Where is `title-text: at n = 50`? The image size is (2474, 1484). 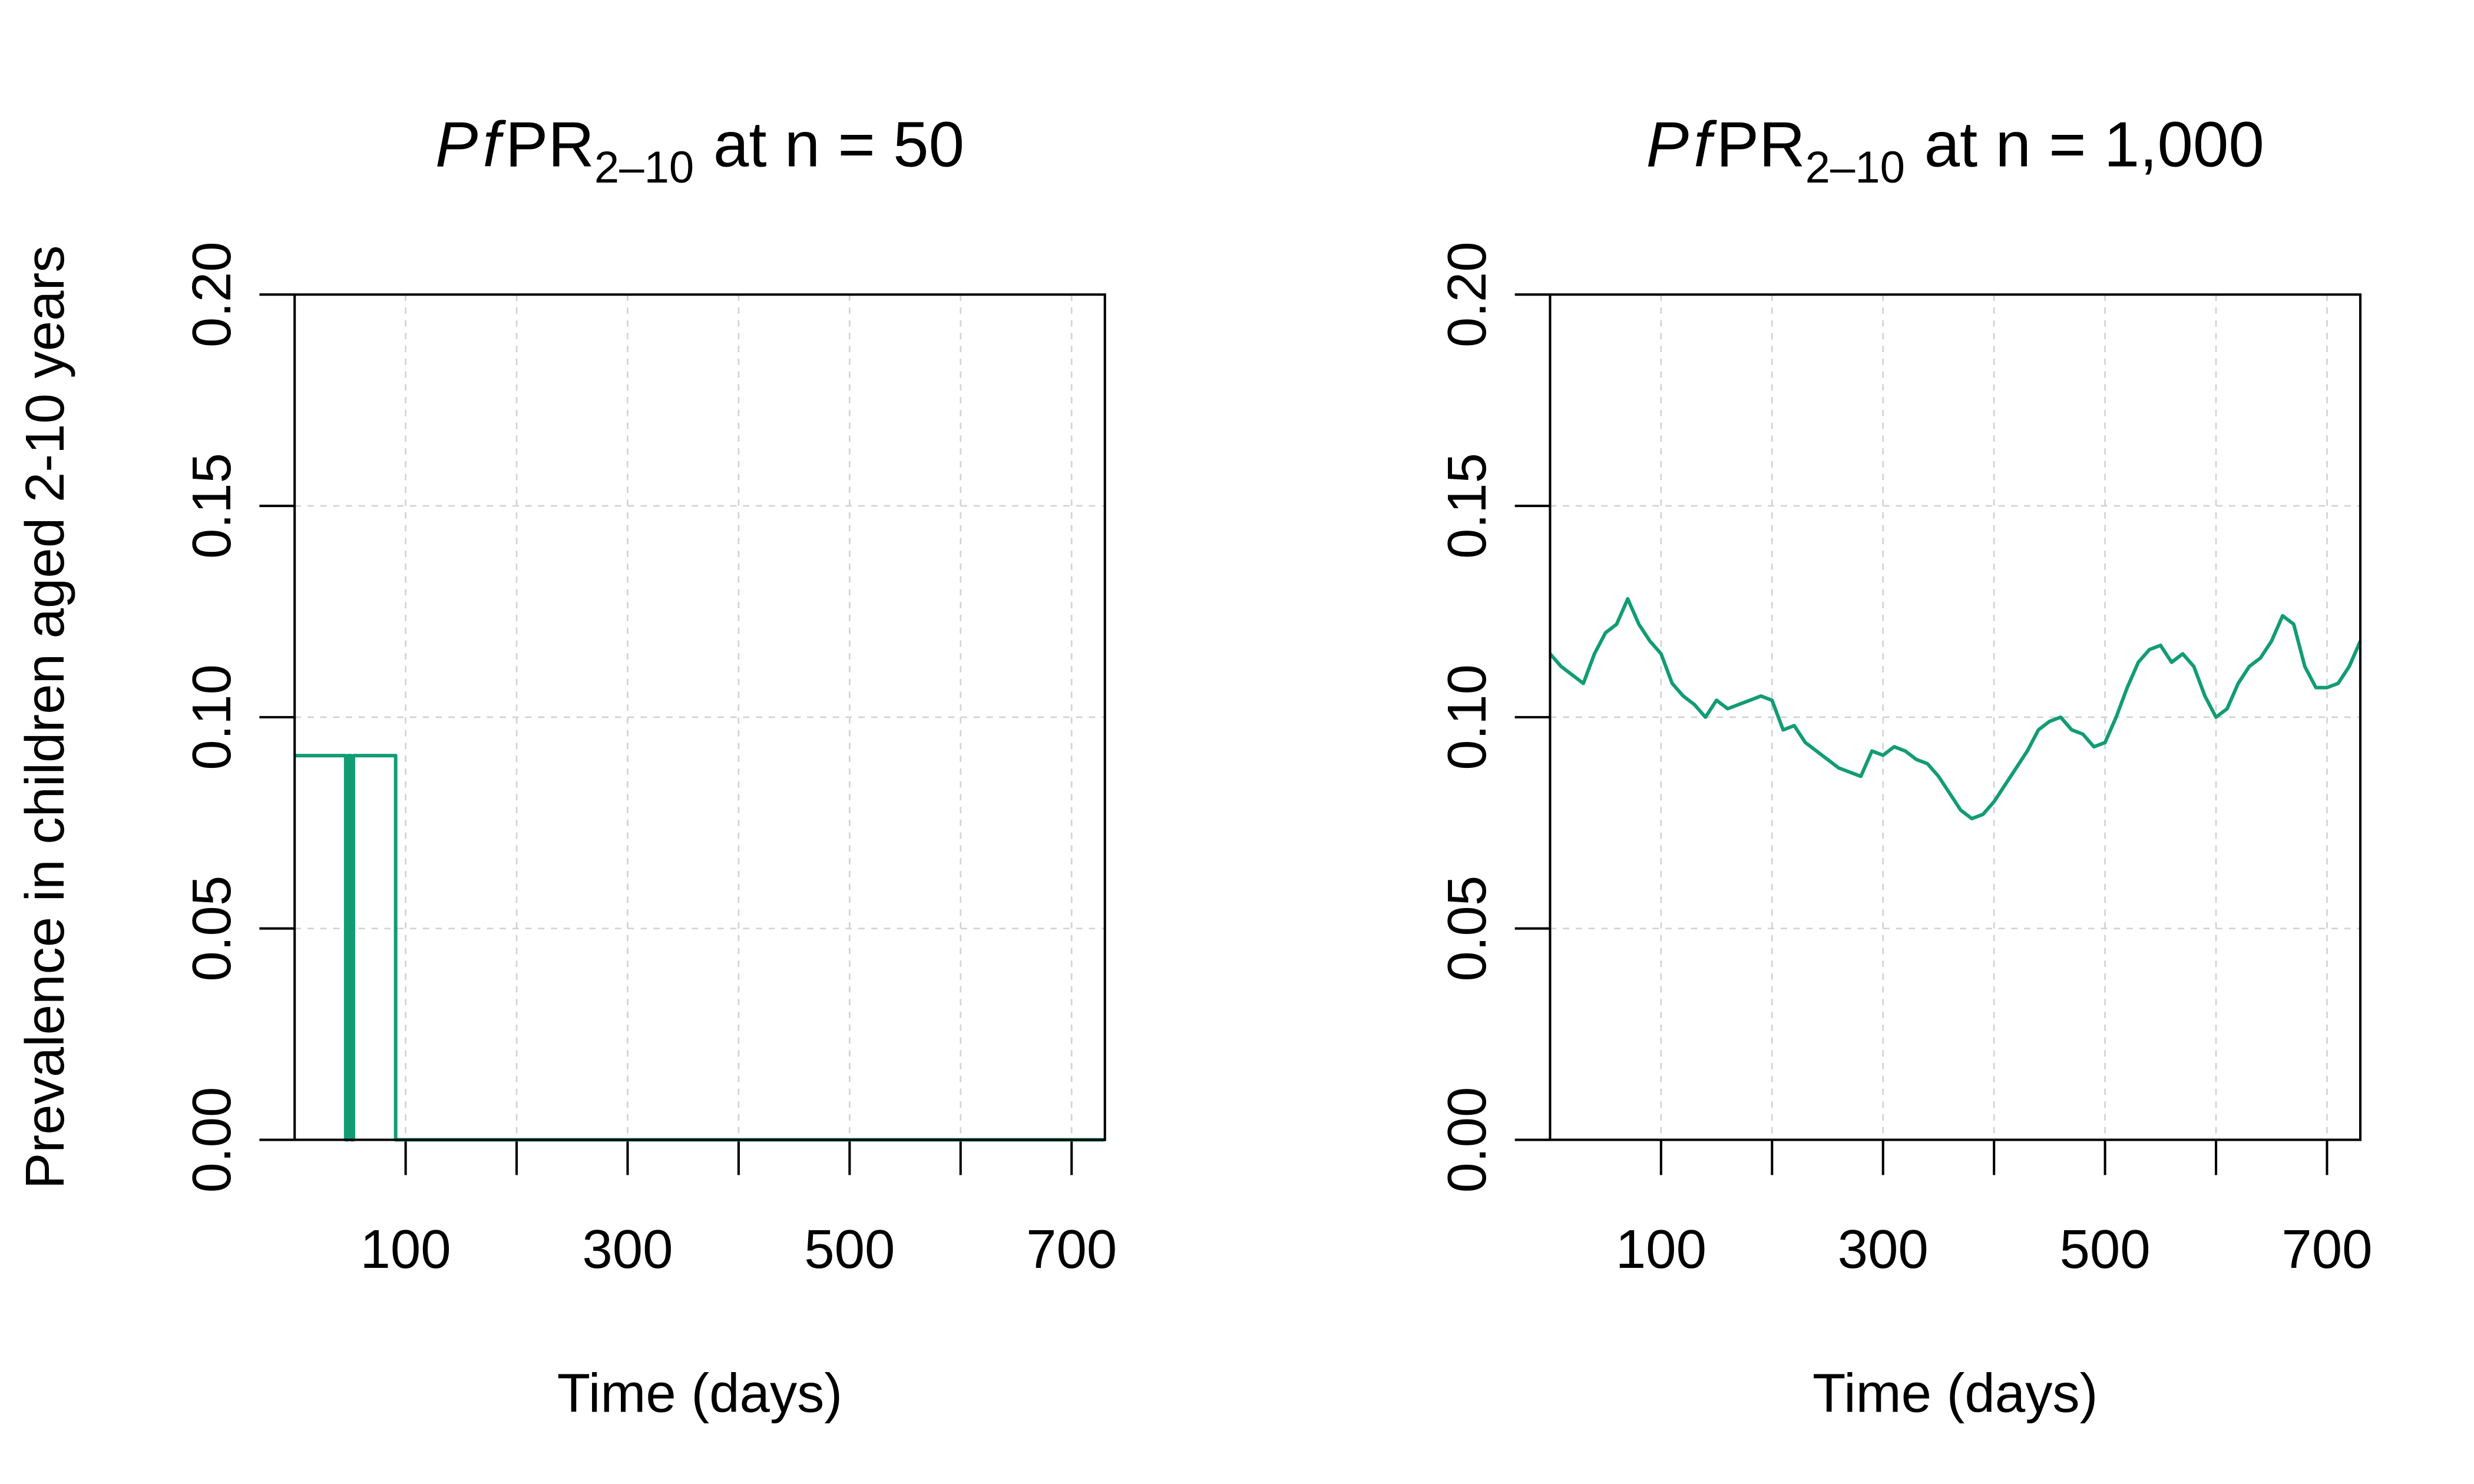 title-text: at n = 50 is located at coordinates (838, 145).